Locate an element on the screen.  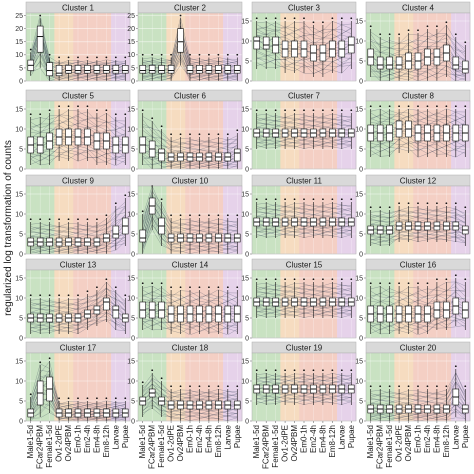
x-tick-label: Ov24PBM is located at coordinates (408, 443).